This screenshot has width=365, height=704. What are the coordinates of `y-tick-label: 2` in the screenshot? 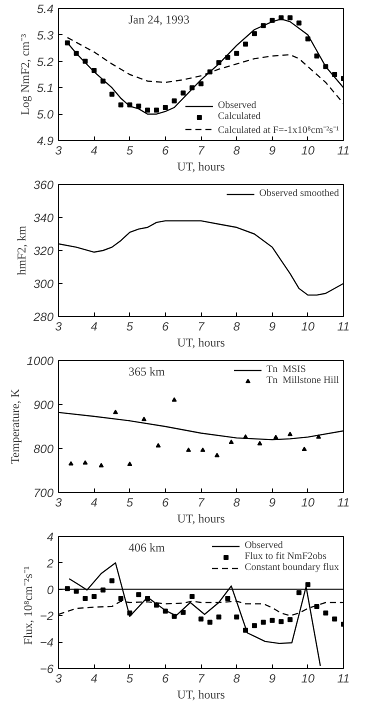 It's located at (50, 563).